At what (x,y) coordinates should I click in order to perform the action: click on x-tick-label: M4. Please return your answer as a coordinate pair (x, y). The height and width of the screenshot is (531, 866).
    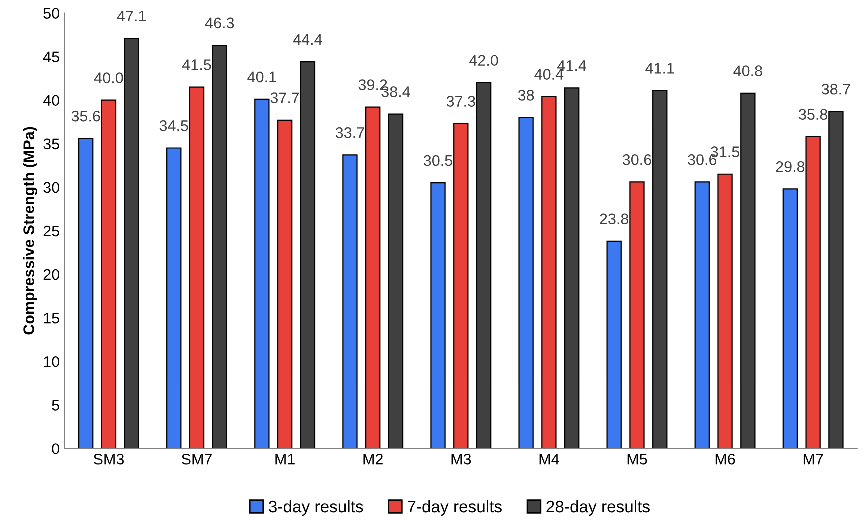
    Looking at the image, I should click on (550, 459).